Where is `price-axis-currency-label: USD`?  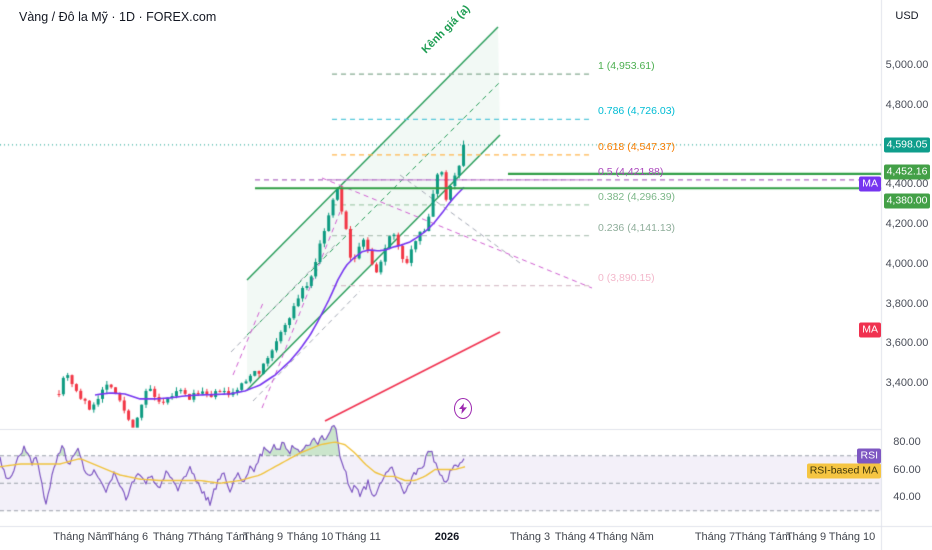 price-axis-currency-label: USD is located at coordinates (907, 16).